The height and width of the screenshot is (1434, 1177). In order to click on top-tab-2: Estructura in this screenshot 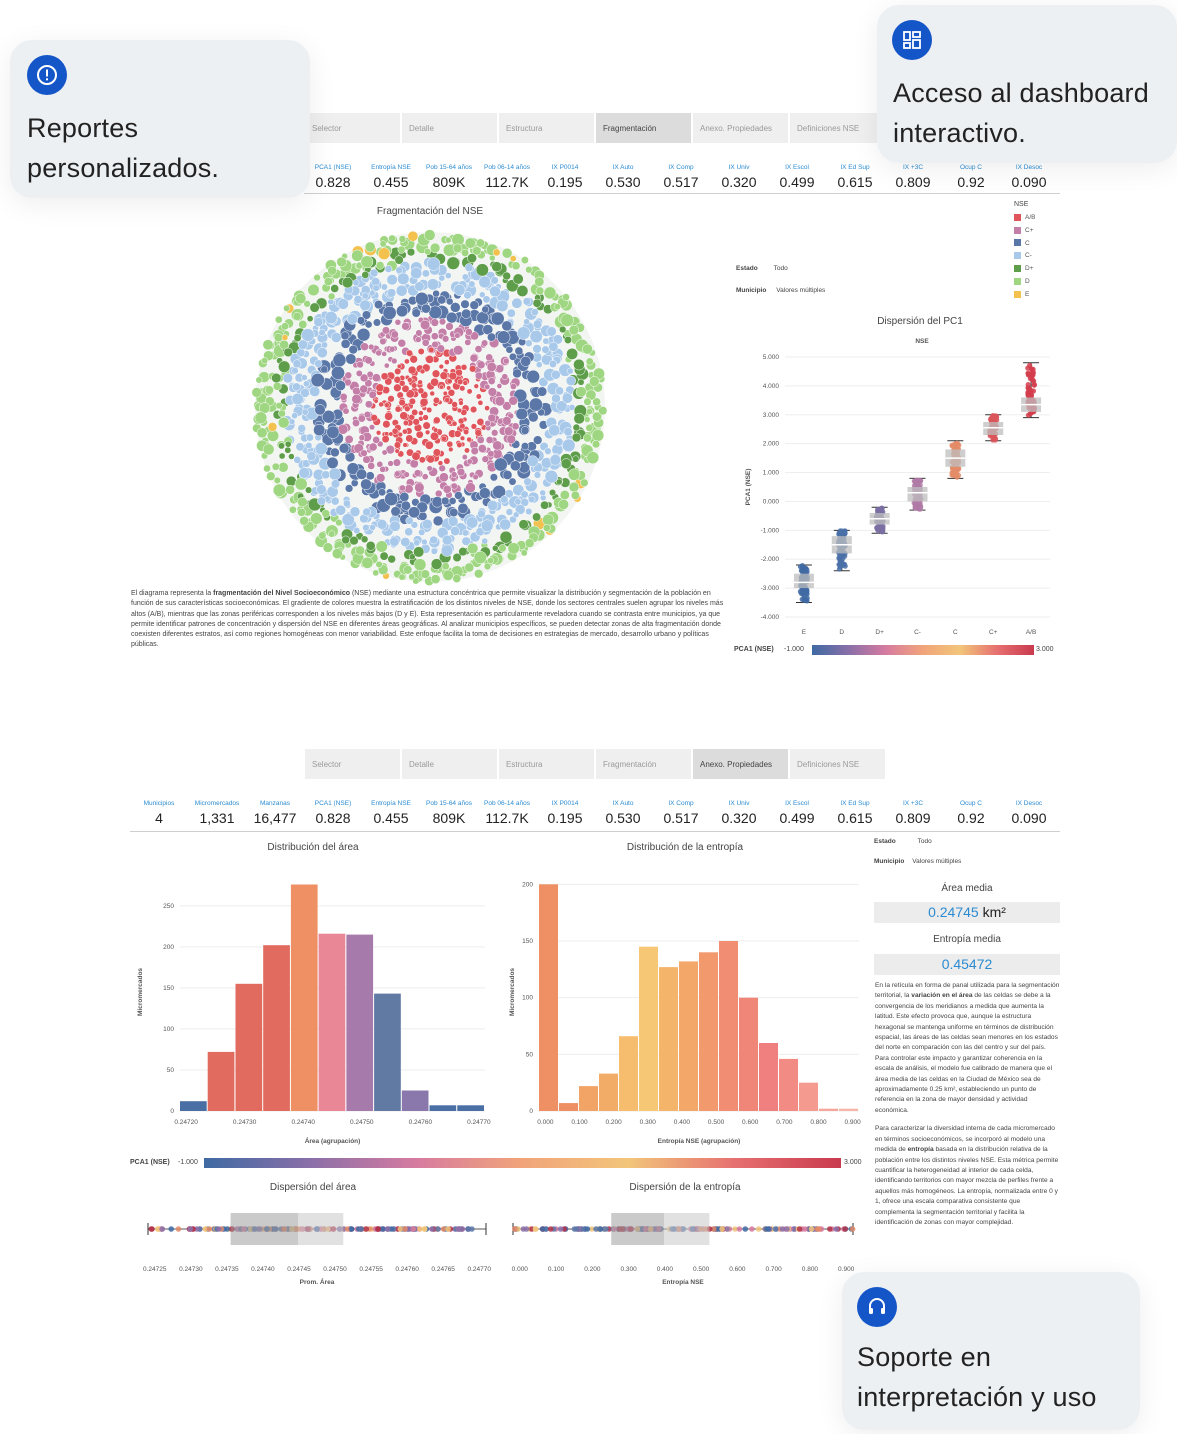, I will do `click(546, 128)`.